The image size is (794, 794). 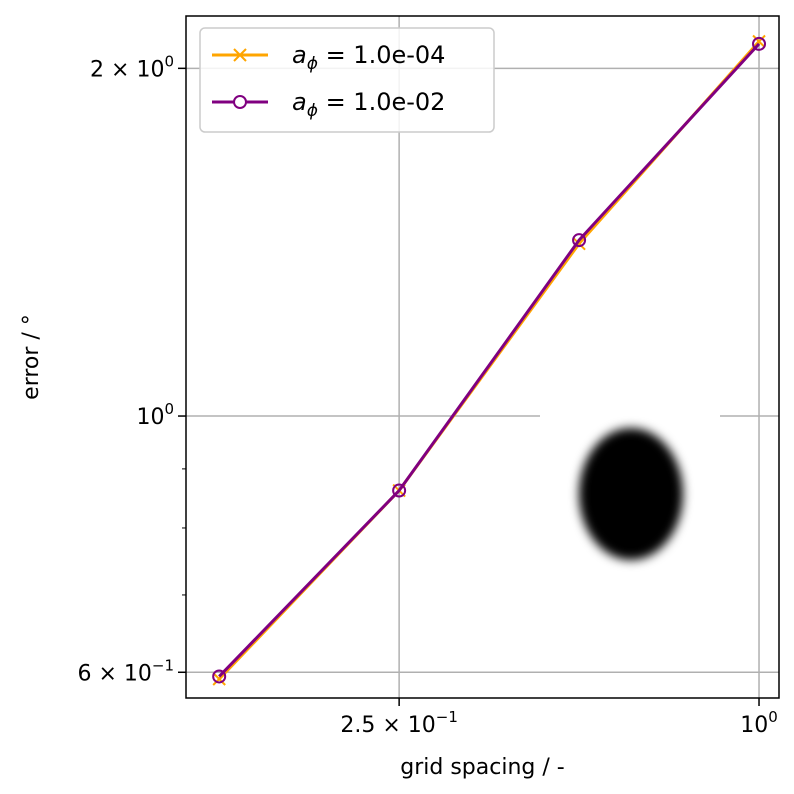 I want to click on x-tick-label: 2.5 × 10⁻¹, so click(x=399, y=723).